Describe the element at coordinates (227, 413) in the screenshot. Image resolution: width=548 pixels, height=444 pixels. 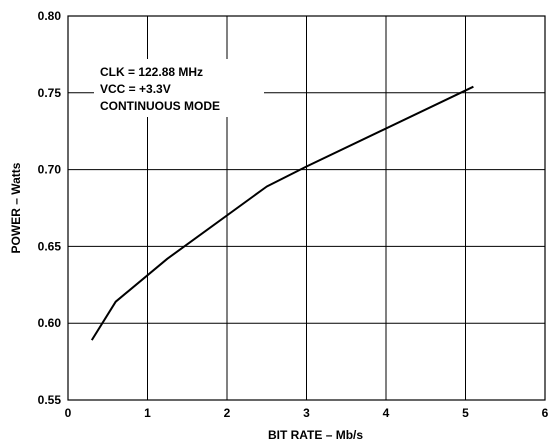
I see `x-tick-label: 2` at that location.